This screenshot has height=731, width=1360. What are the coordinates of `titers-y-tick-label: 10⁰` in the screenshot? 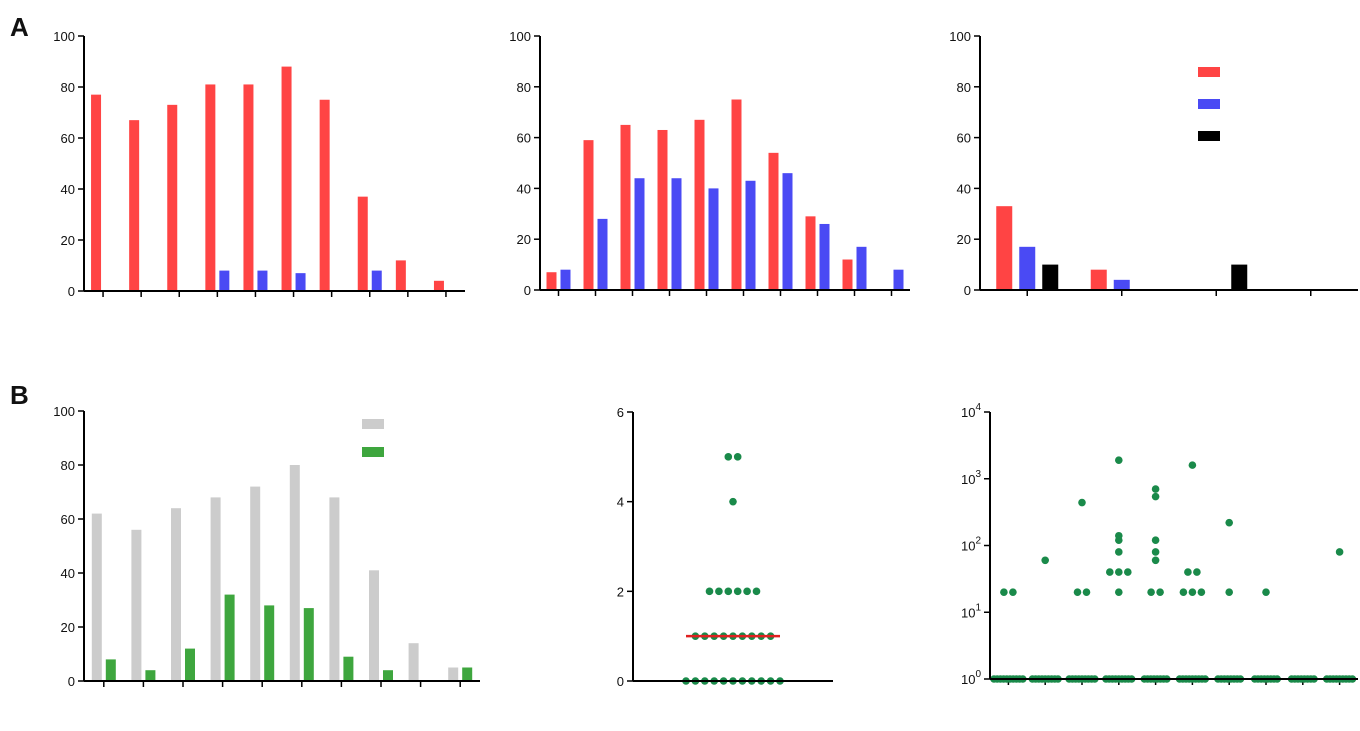 It's located at (971, 678).